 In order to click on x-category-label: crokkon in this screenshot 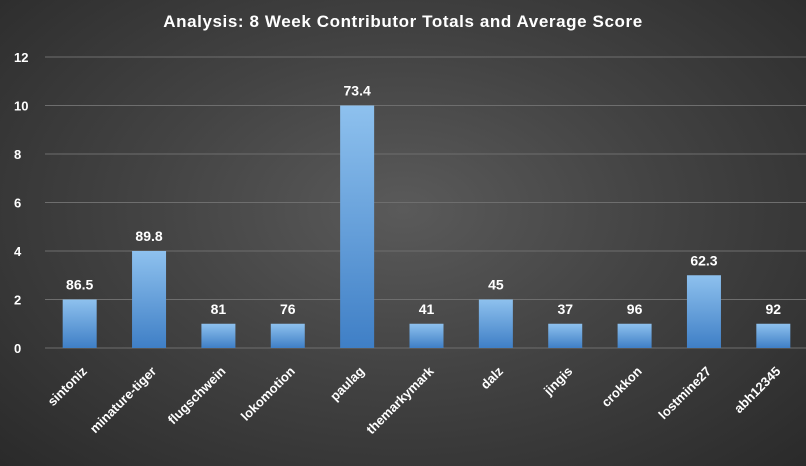, I will do `click(621, 386)`.